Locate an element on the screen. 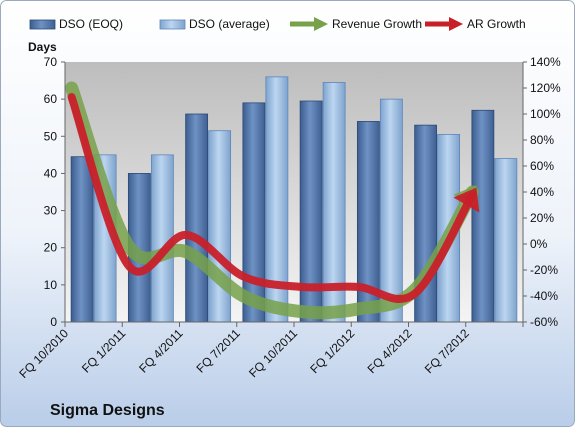 This screenshot has height=427, width=575. arrowhead-ar-growth is located at coordinates (466, 200).